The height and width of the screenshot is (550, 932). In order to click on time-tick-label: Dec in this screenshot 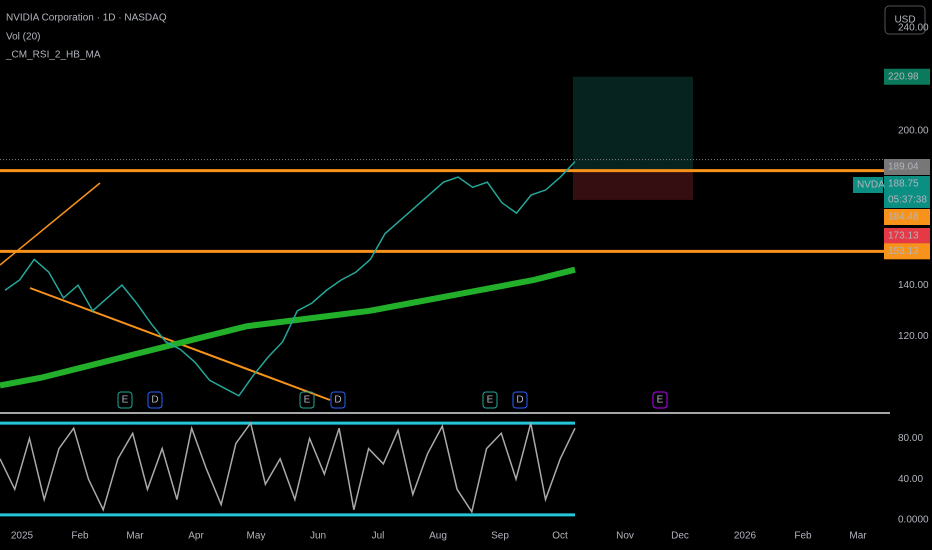, I will do `click(680, 536)`.